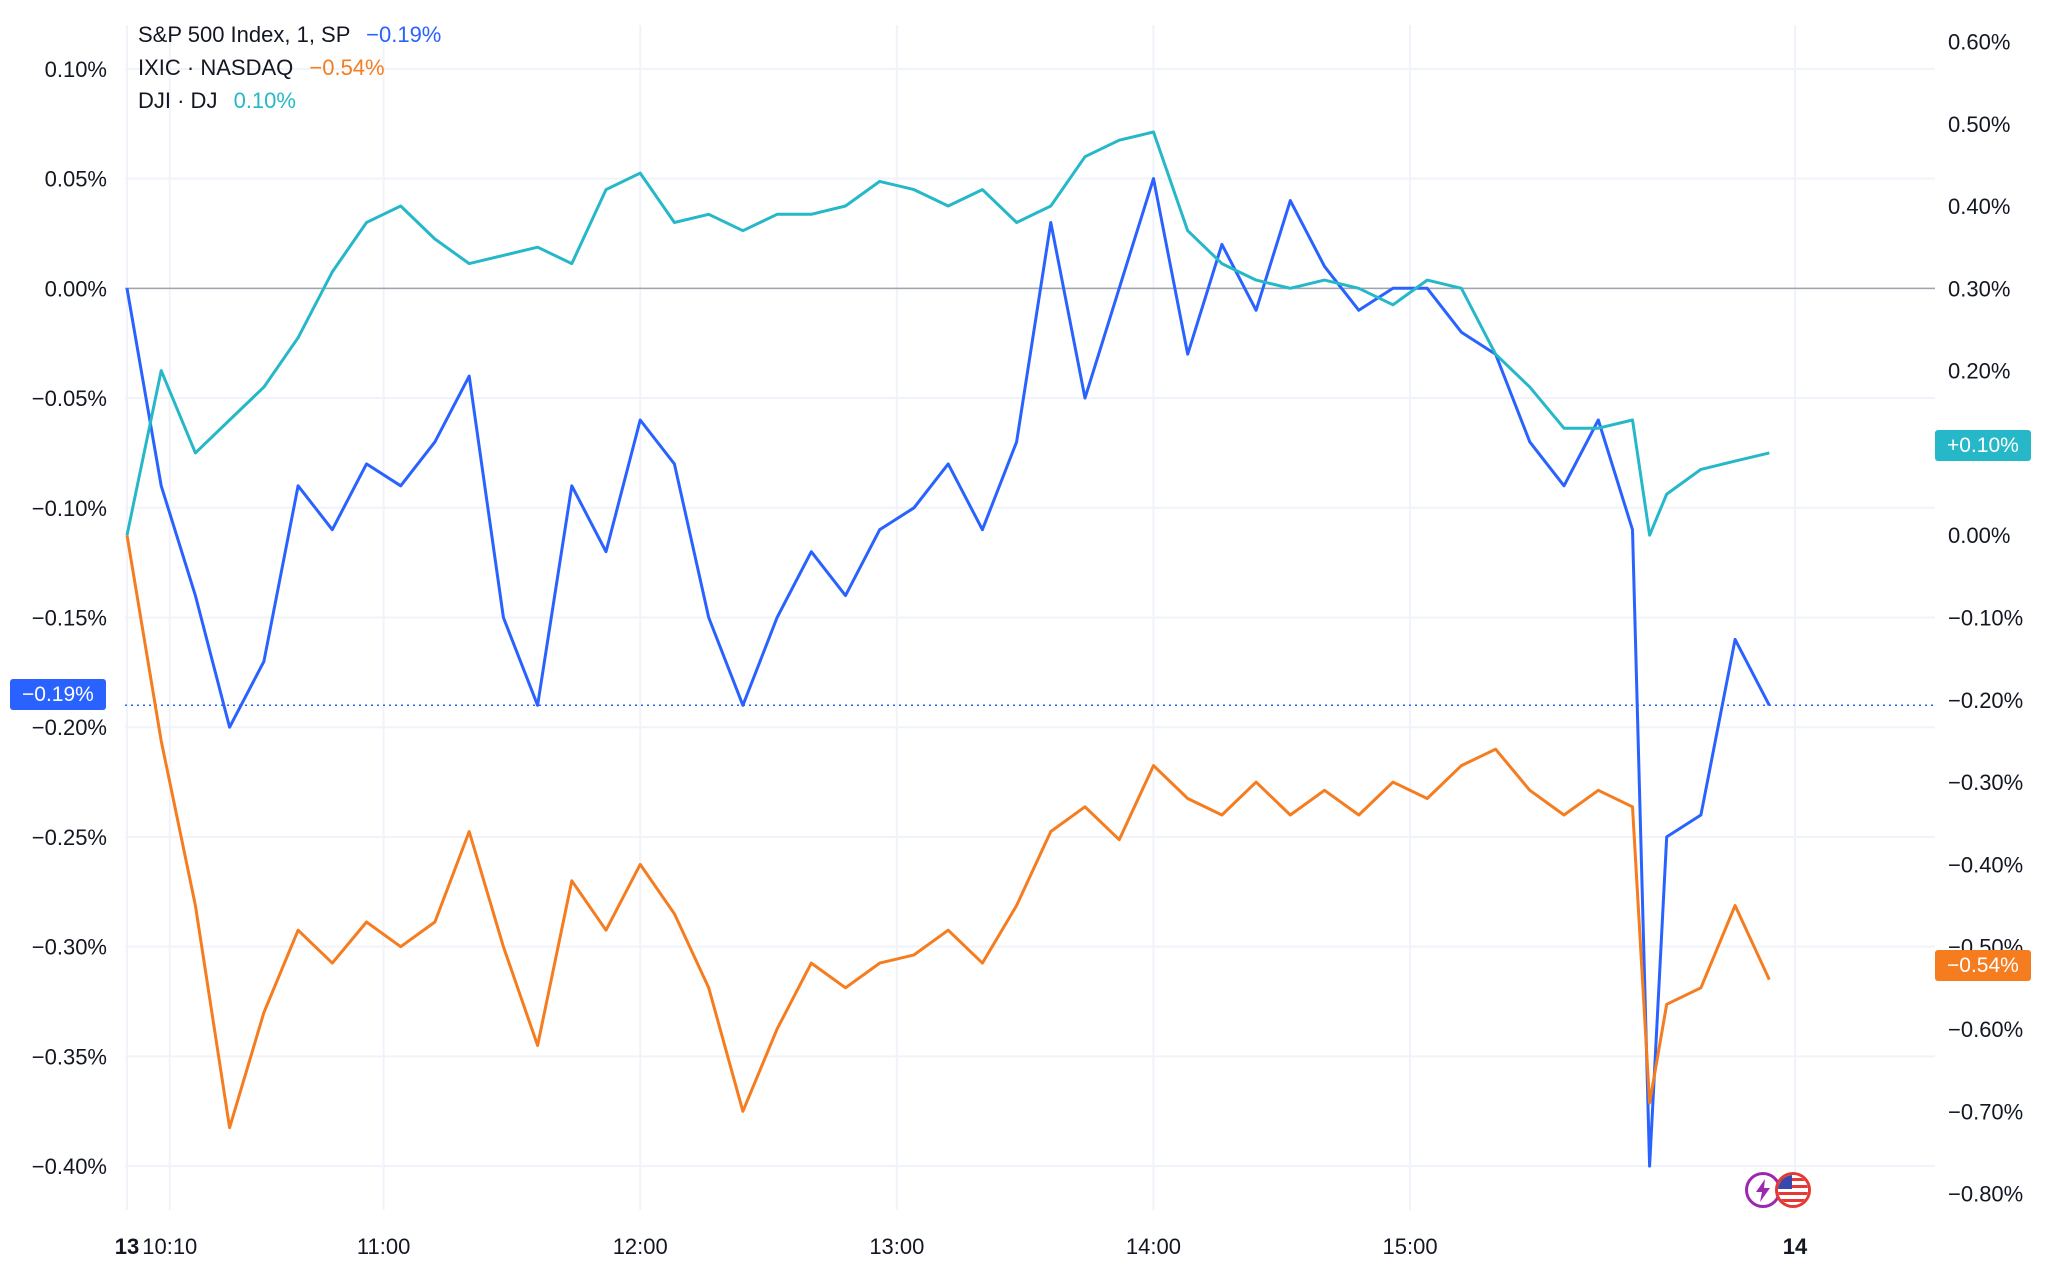  I want to click on corner-icons, so click(1781, 1192).